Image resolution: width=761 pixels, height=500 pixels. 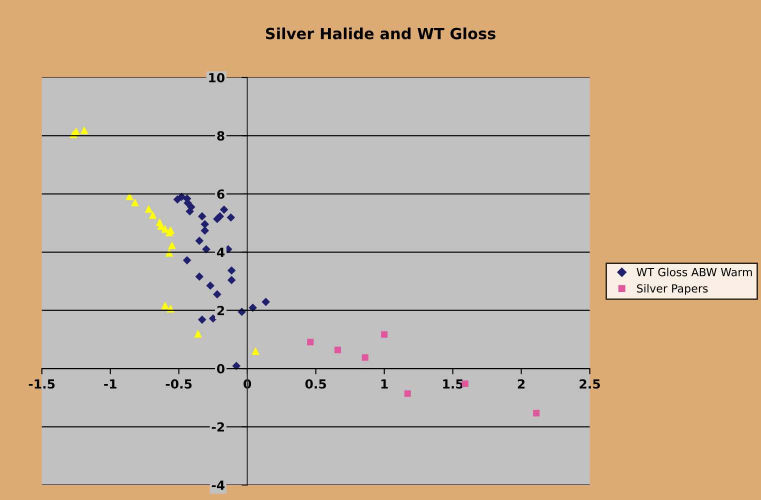 What do you see at coordinates (179, 384) in the screenshot?
I see `x-tick-label: -0.5` at bounding box center [179, 384].